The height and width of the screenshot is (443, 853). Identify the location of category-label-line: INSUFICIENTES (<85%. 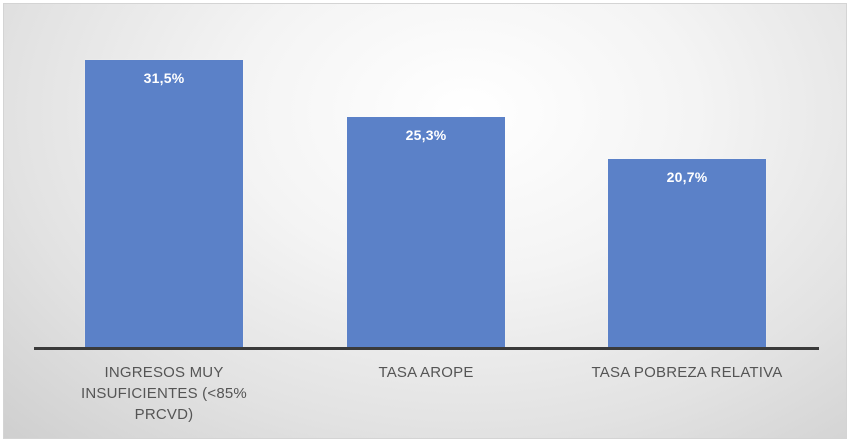
(164, 393).